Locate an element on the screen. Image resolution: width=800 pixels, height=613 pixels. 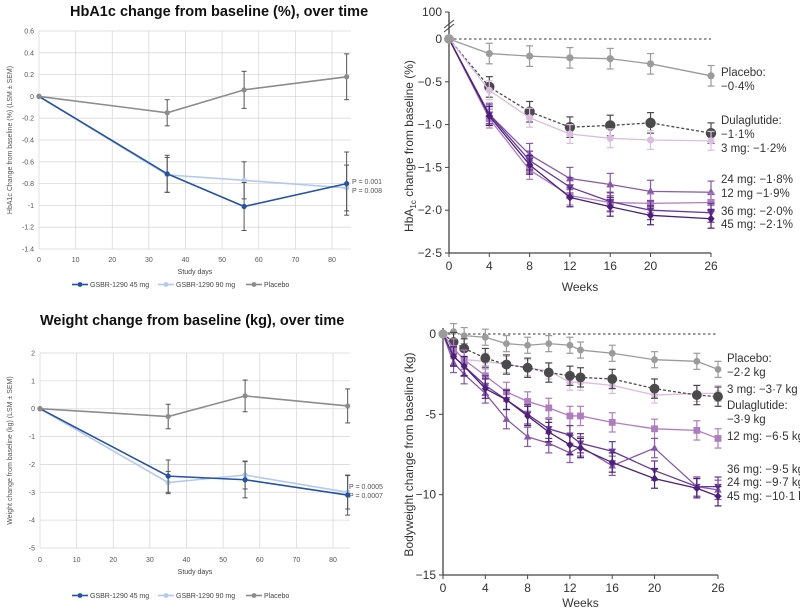
y-tick-label: 0.2 is located at coordinates (29, 75).